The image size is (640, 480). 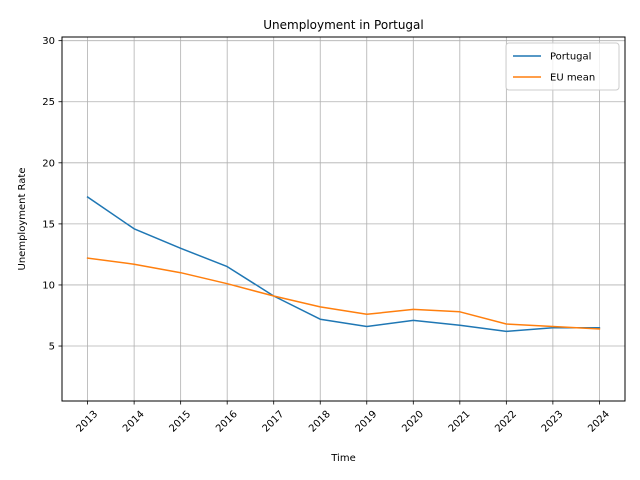 What do you see at coordinates (48, 41) in the screenshot?
I see `y-tick-label: 30` at bounding box center [48, 41].